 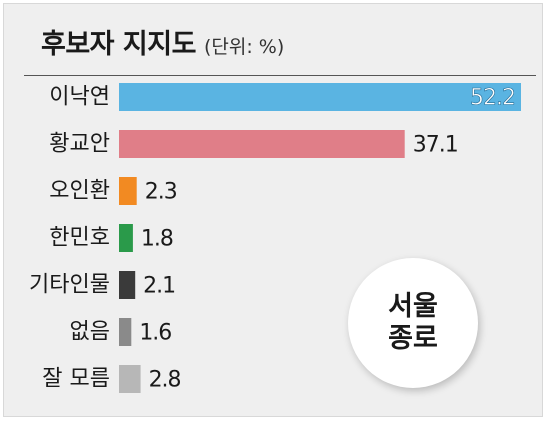 I want to click on value-label-row-4: 1.8, so click(x=157, y=239).